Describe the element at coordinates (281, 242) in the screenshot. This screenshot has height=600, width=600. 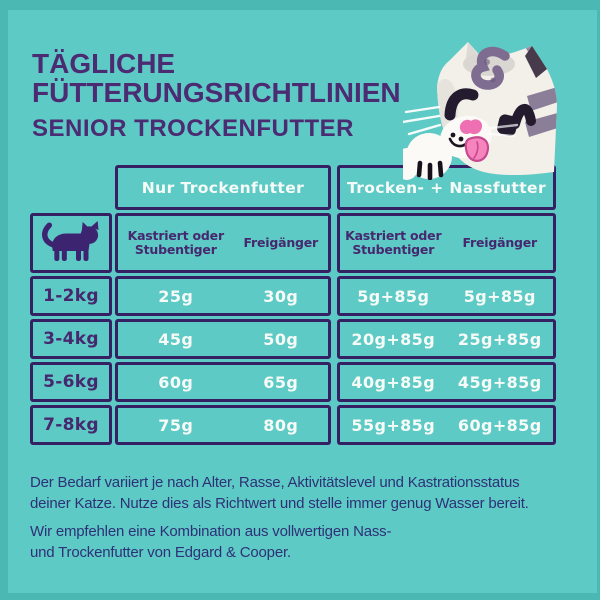
I see `subheader-dry-outdoor: Freigänger` at that location.